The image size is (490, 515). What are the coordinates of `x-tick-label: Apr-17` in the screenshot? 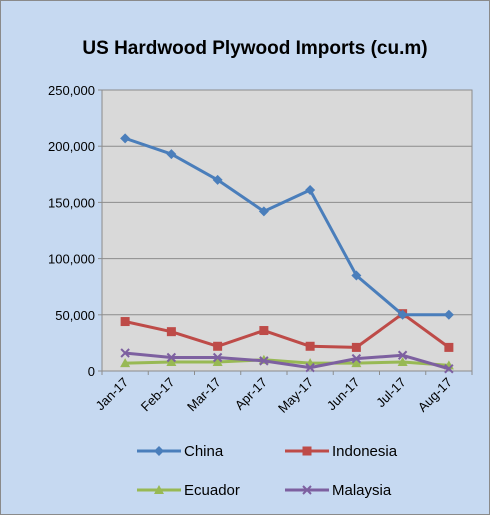 It's located at (251, 394).